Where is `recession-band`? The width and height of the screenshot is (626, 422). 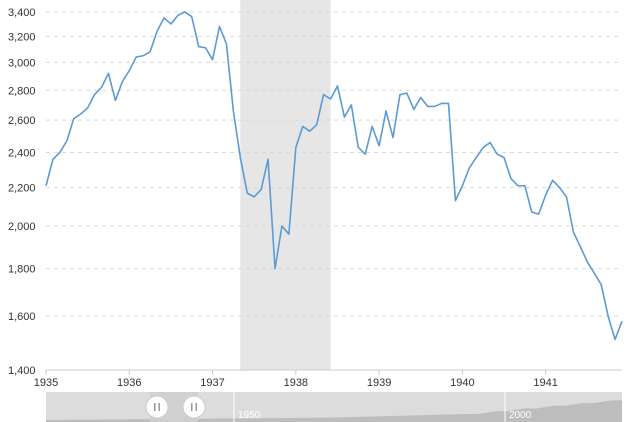
recession-band is located at coordinates (285, 185).